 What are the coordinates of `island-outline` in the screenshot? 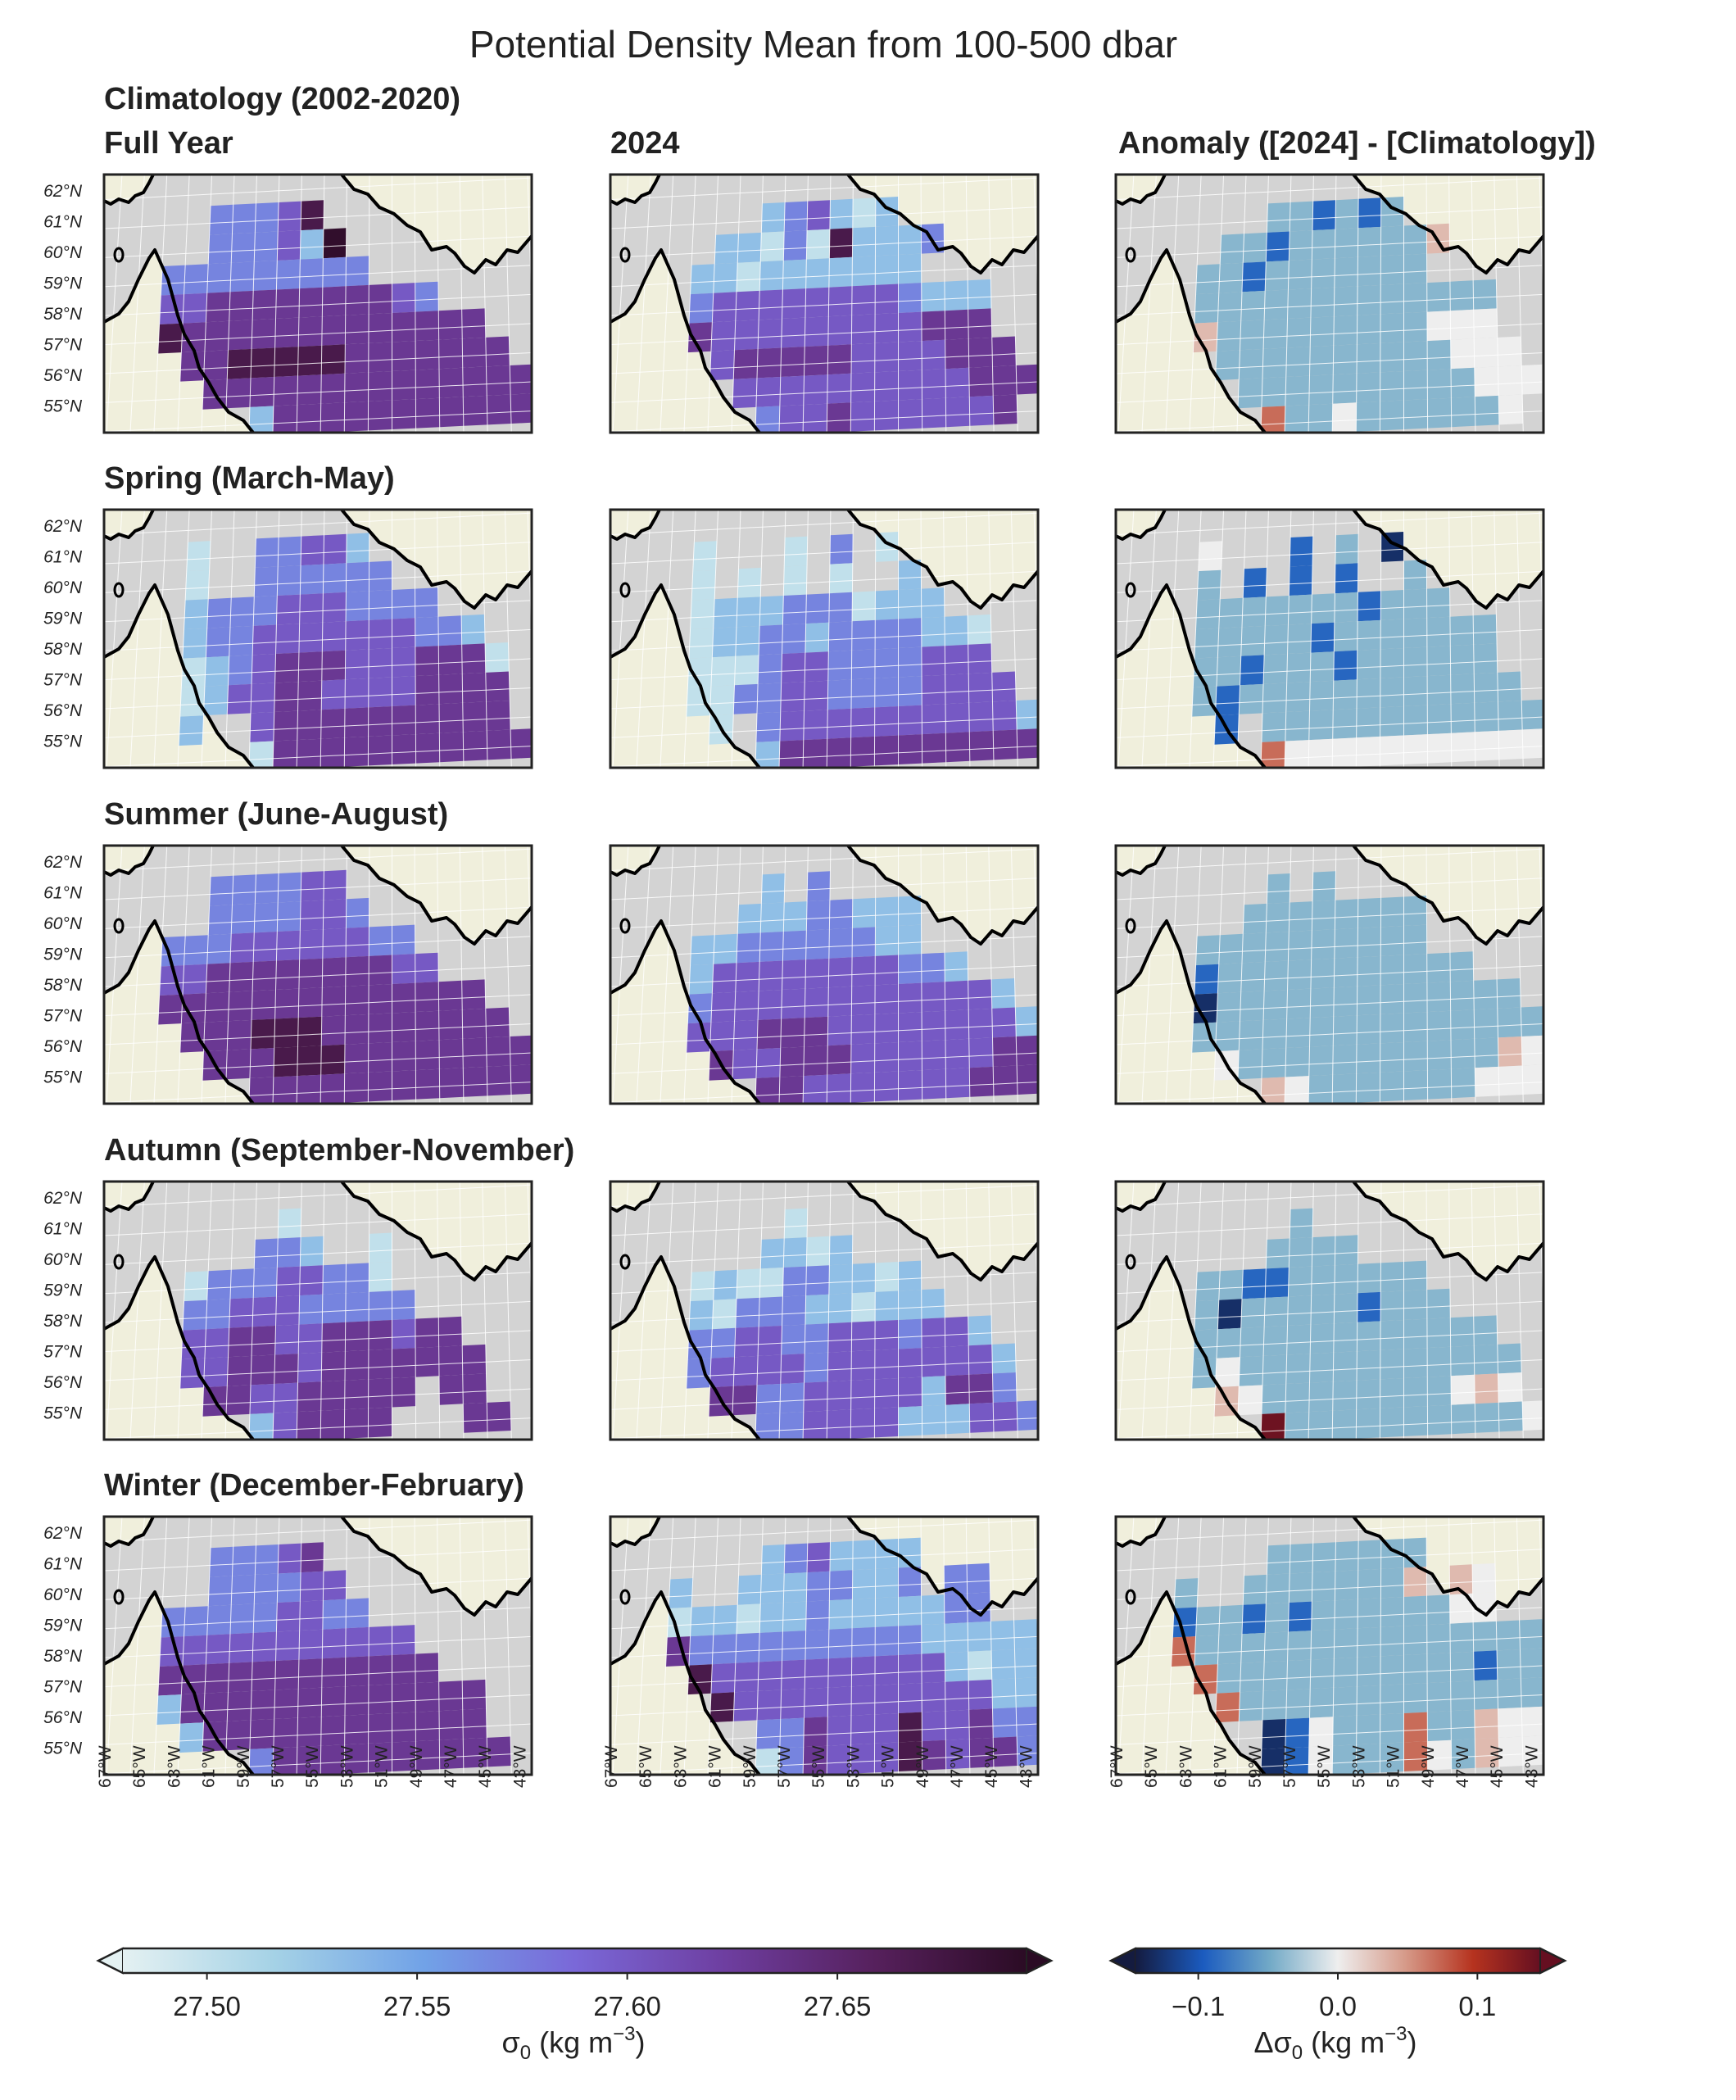 It's located at (1130, 926).